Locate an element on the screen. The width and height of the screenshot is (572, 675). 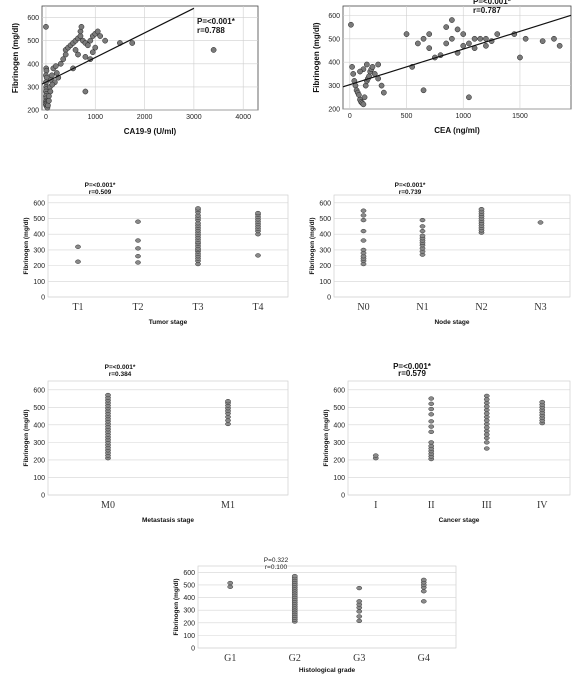
x-tick-label: T2 is located at coordinates (137, 307).